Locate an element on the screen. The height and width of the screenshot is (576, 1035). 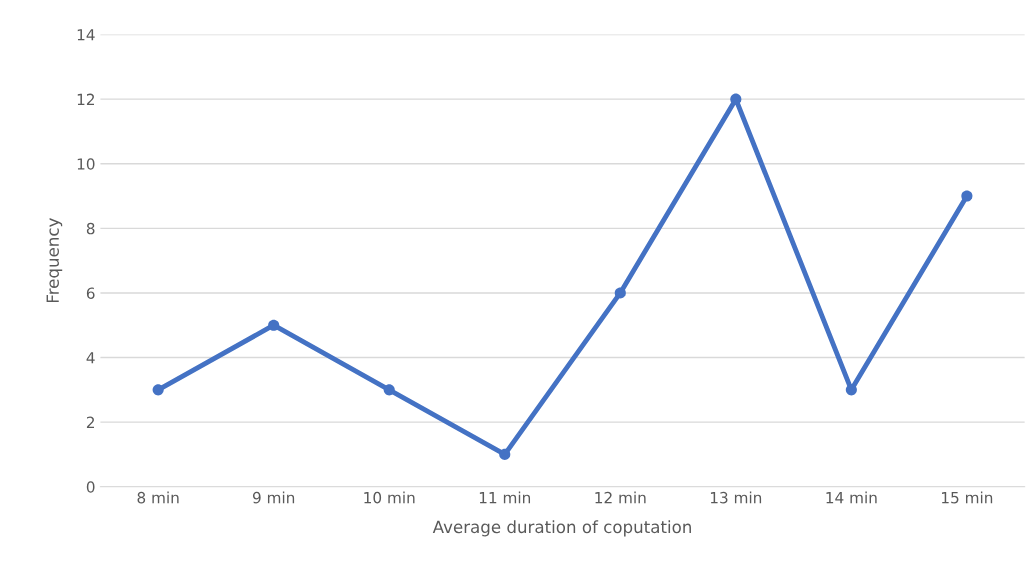
x-tick-label: 12 min is located at coordinates (620, 497).